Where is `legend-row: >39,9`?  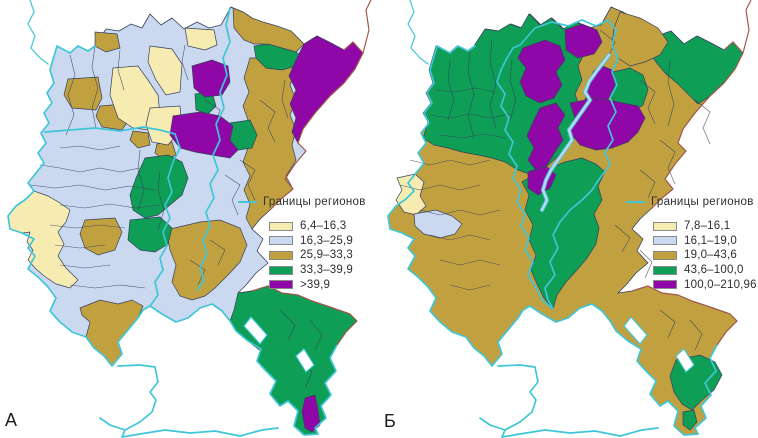 legend-row: >39,9 is located at coordinates (317, 284).